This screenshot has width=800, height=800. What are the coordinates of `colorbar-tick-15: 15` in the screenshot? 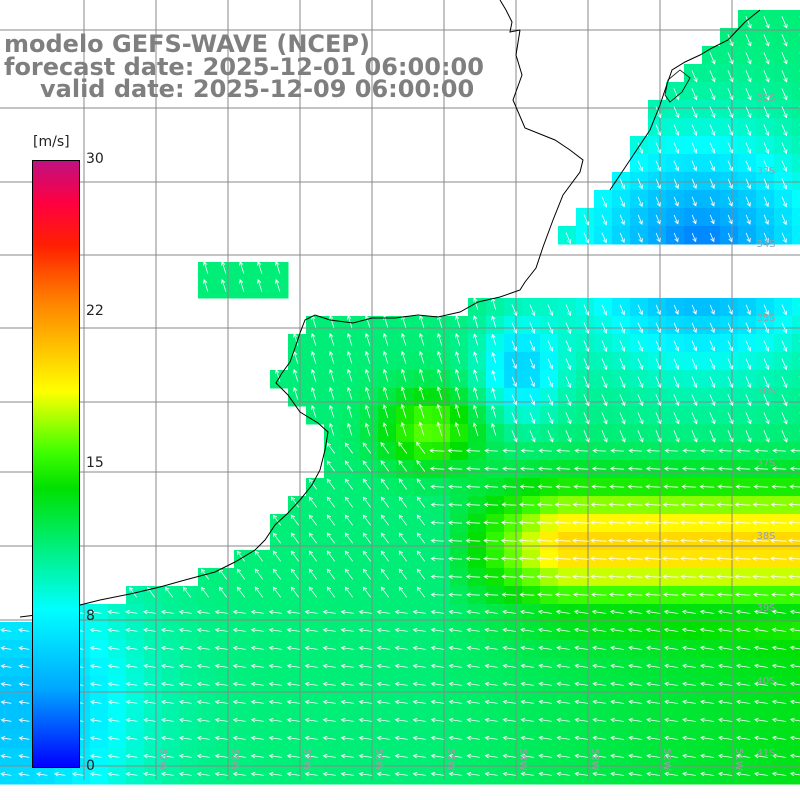 It's located at (95, 463).